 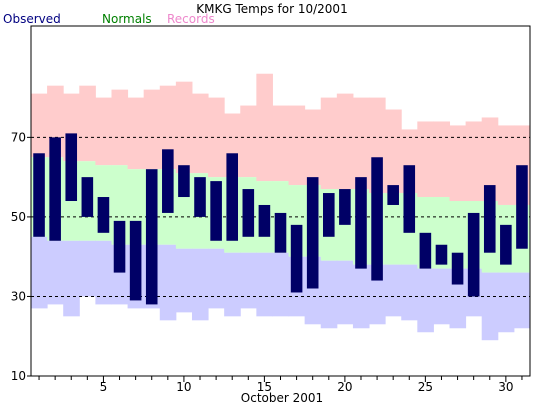 What do you see at coordinates (505, 387) in the screenshot?
I see `x-tick-label: 30` at bounding box center [505, 387].